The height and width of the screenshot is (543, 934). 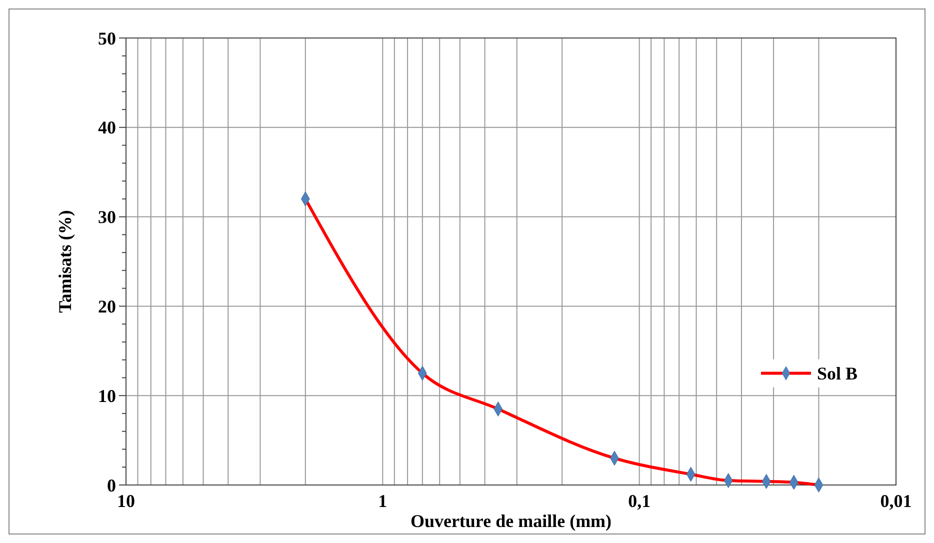 What do you see at coordinates (111, 485) in the screenshot?
I see `y-tick-label: 0` at bounding box center [111, 485].